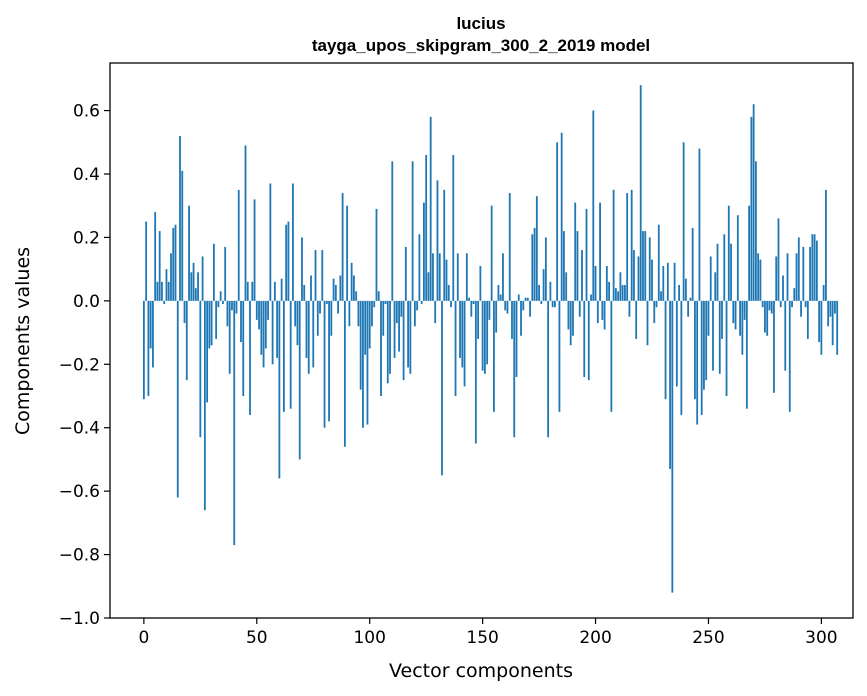 The image size is (867, 696). Describe the element at coordinates (86, 238) in the screenshot. I see `y-tick-label: 0.2` at that location.